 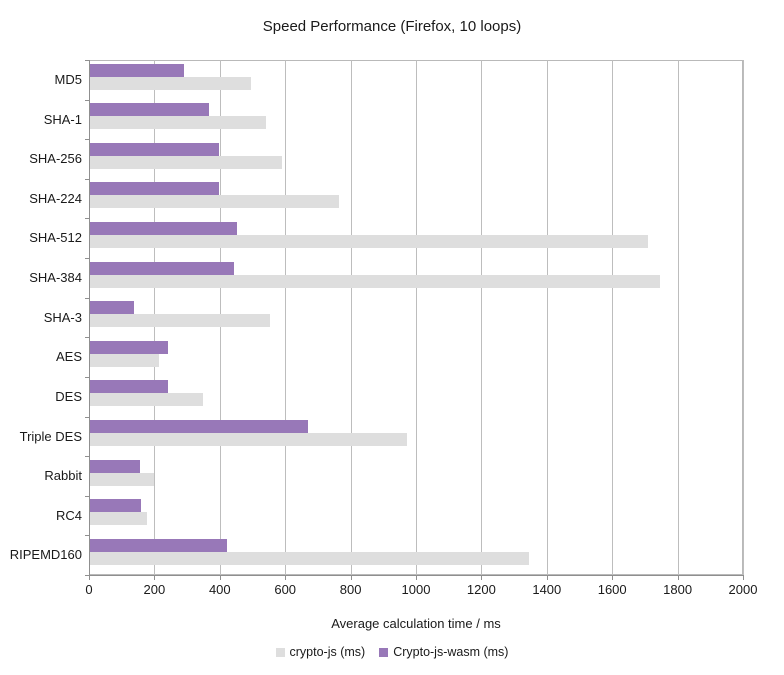 What do you see at coordinates (163, 228) in the screenshot?
I see `bar-SHA-512-crypto-js-wasm` at bounding box center [163, 228].